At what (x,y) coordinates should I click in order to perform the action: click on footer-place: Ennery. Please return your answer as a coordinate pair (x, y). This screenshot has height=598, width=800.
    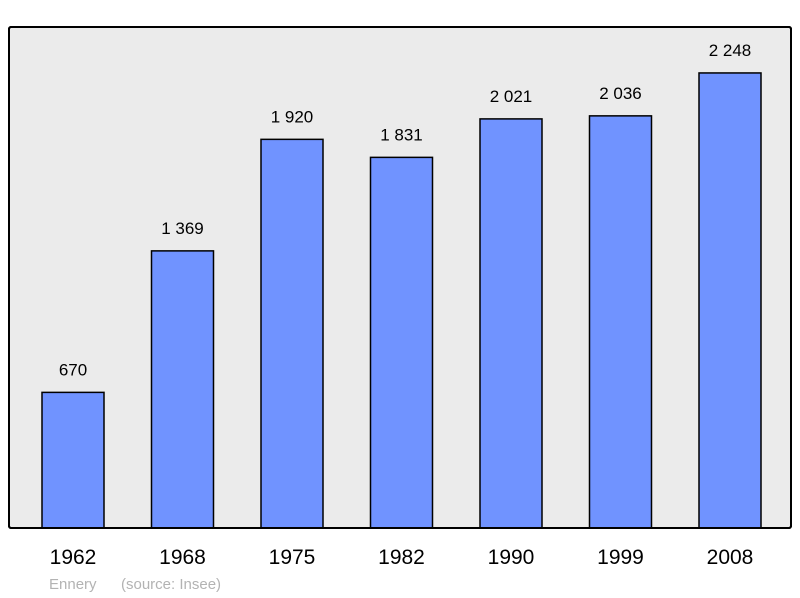
    Looking at the image, I should click on (73, 584).